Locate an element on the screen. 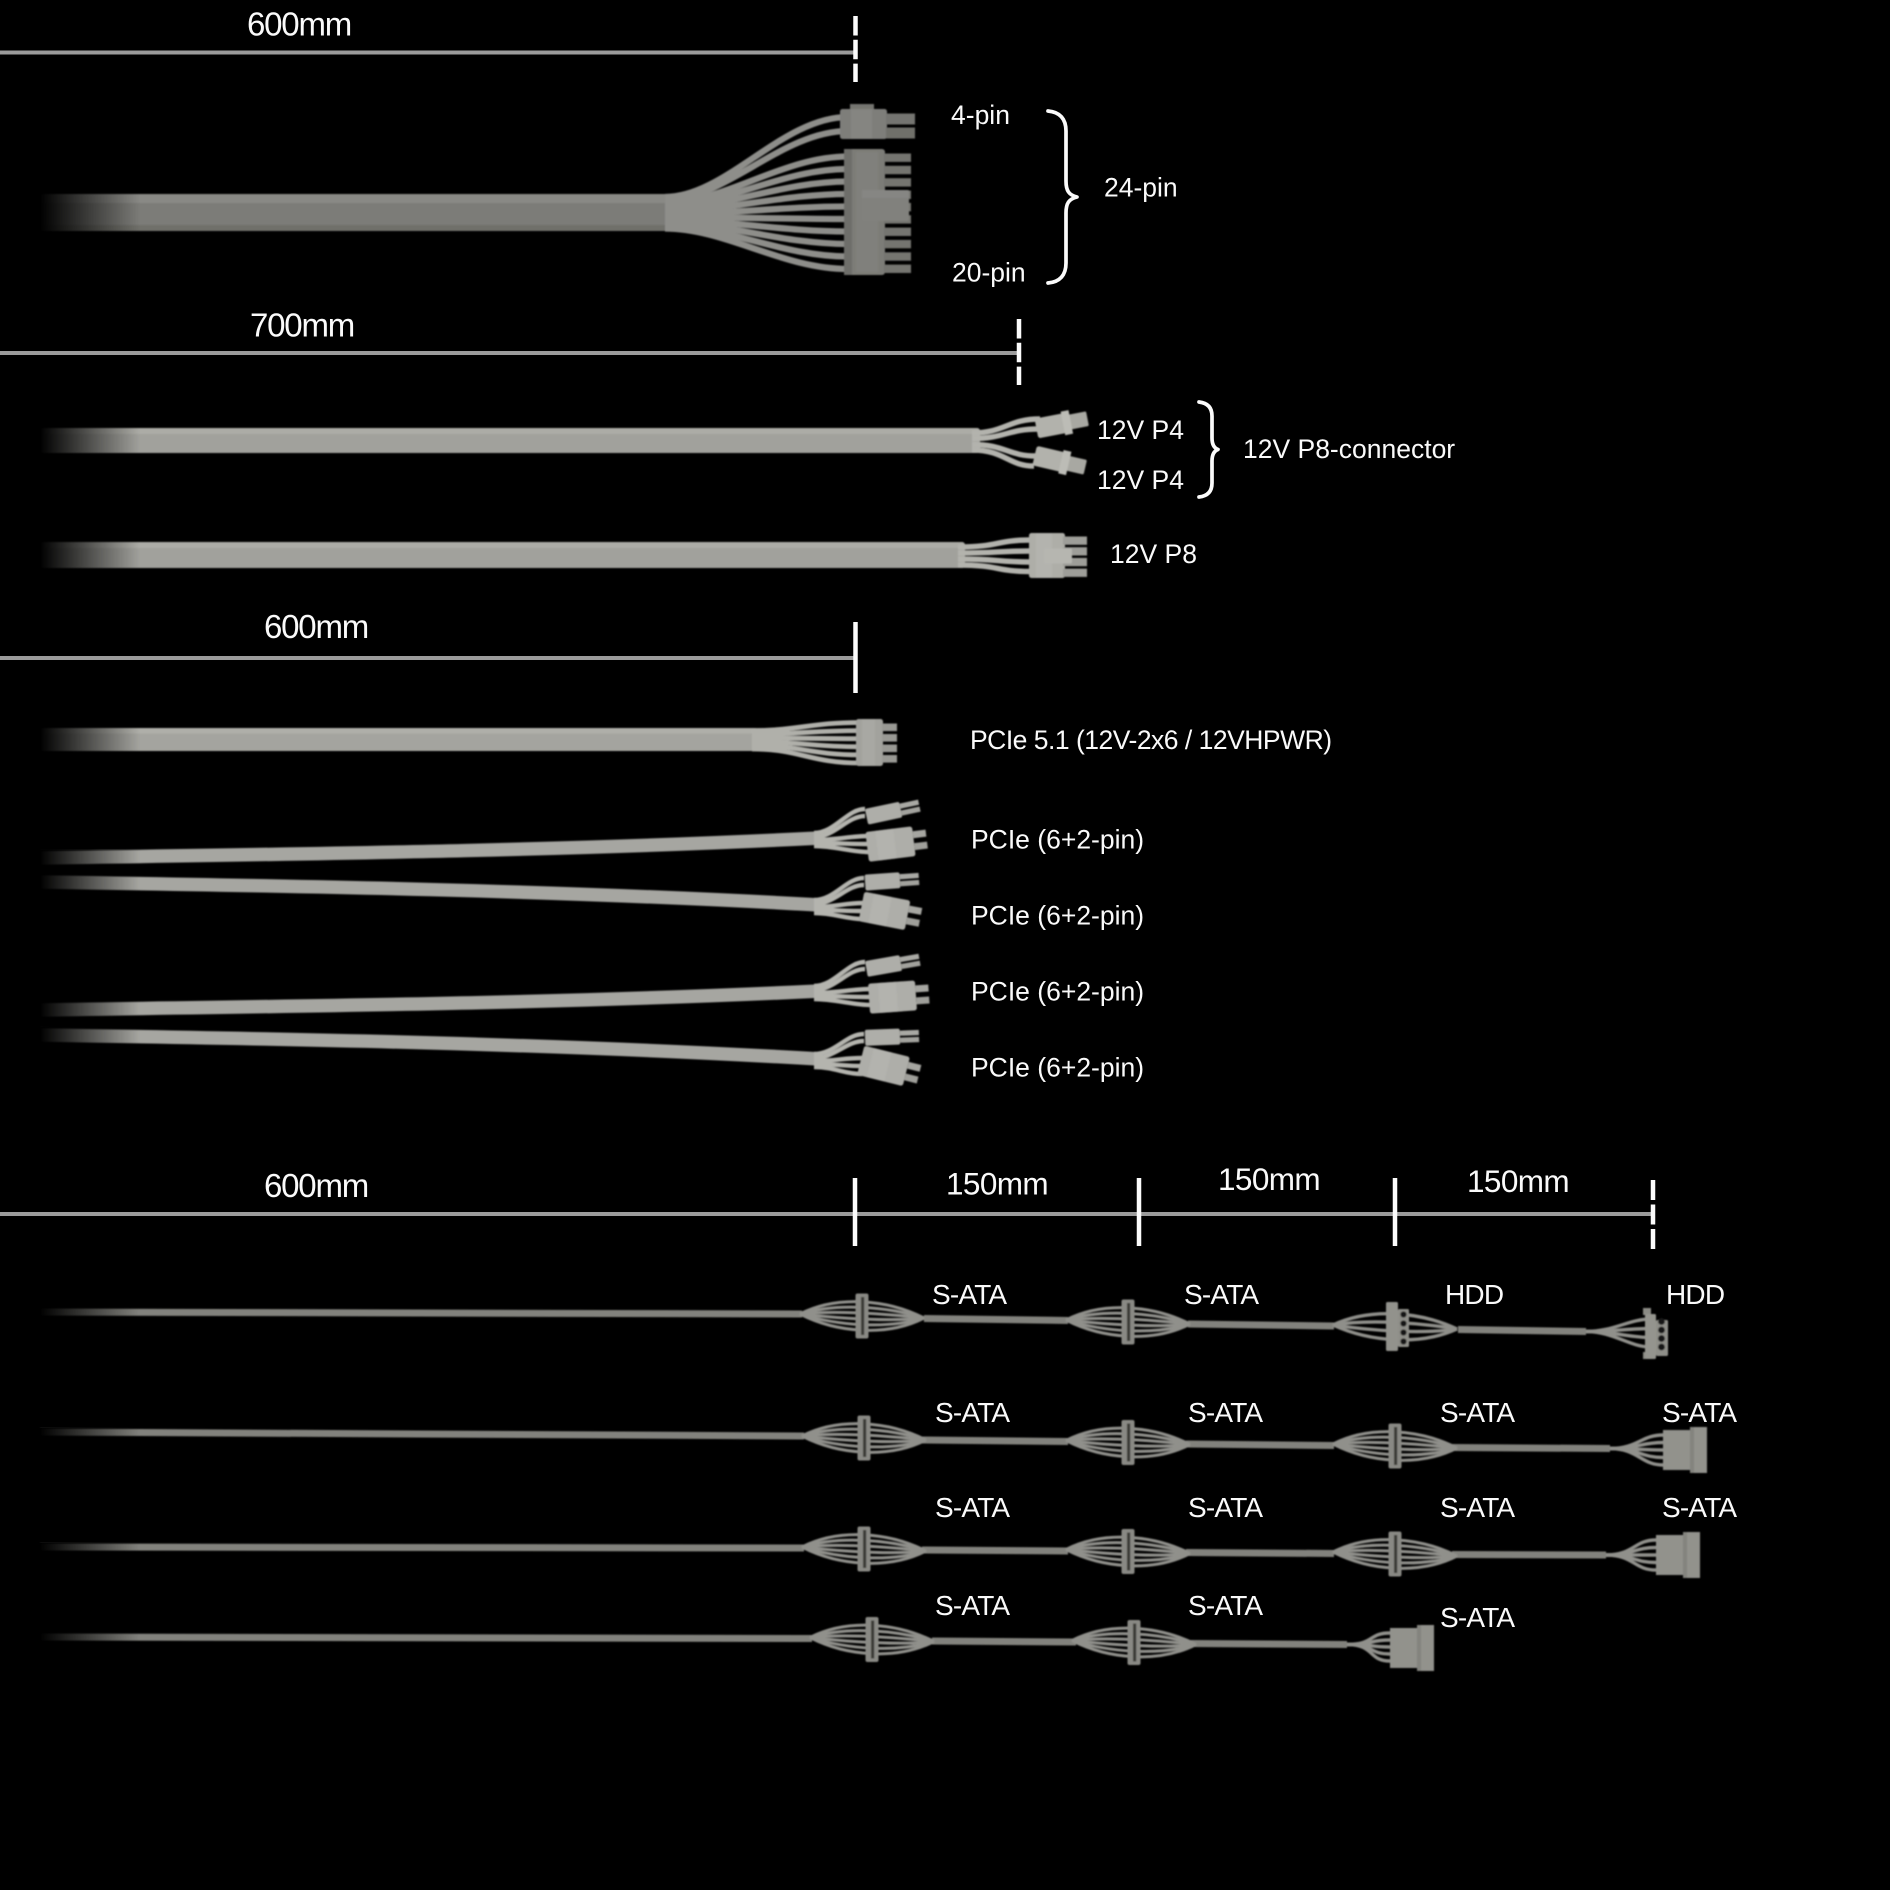 Image resolution: width=1890 pixels, height=1890 pixels. svg-text: 12V P8-connector is located at coordinates (1349, 449).